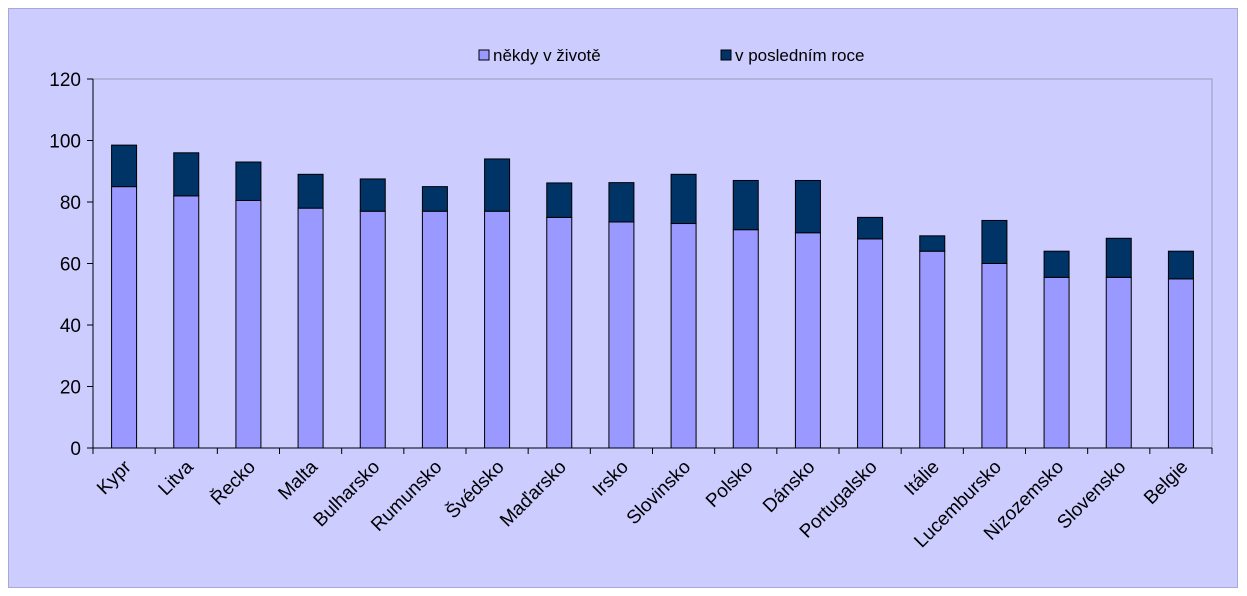 The image size is (1247, 596). Describe the element at coordinates (671, 55) in the screenshot. I see `legend: někdy v životě v posledním roce` at that location.